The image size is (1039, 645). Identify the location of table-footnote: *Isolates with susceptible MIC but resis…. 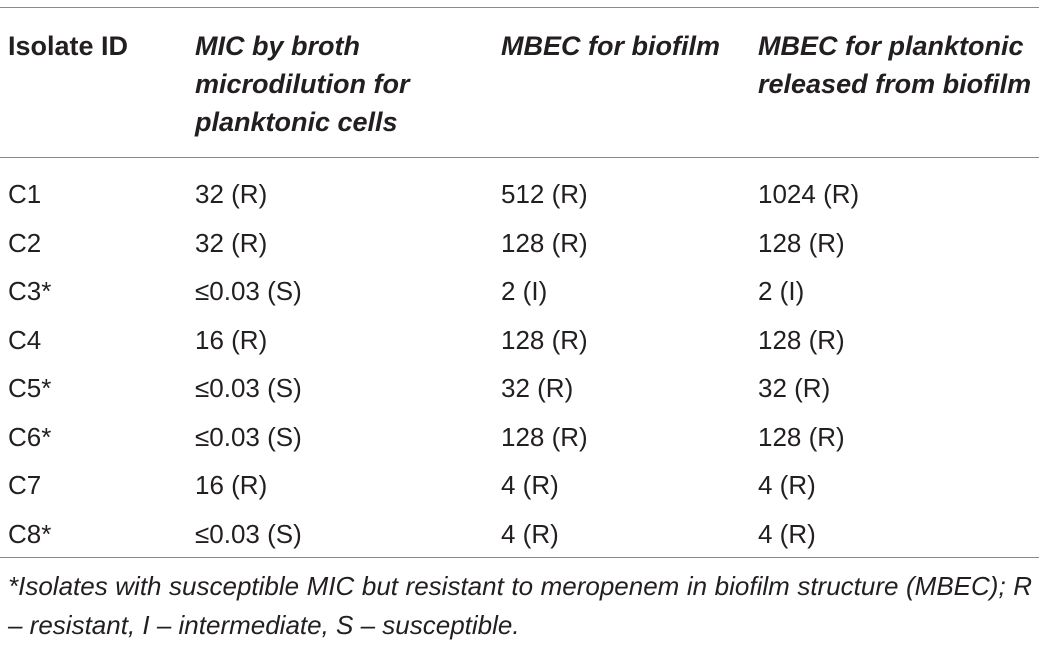
(520, 605).